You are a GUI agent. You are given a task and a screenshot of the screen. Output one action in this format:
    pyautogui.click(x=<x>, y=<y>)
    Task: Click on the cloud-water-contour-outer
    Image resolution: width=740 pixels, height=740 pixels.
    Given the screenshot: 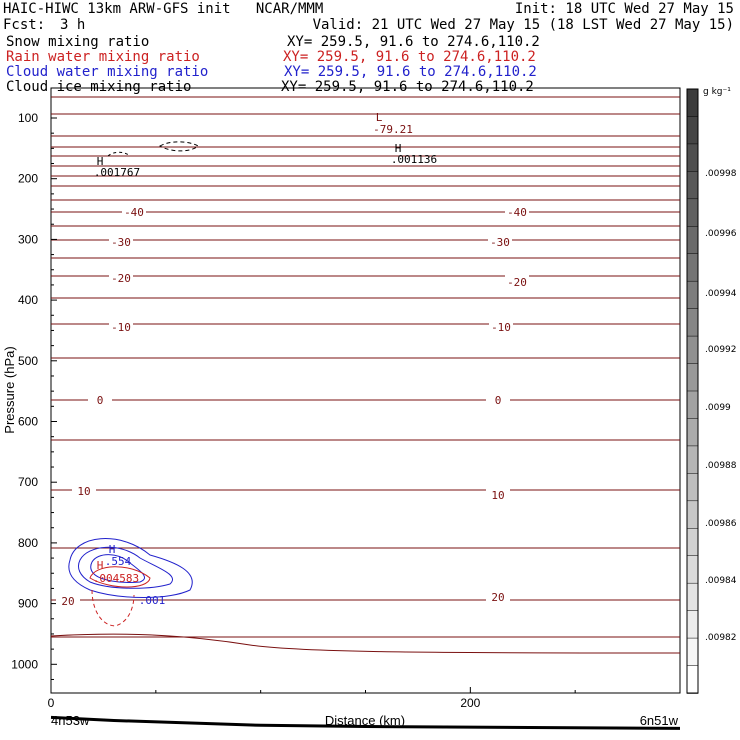 What is the action you would take?
    pyautogui.click(x=130, y=568)
    